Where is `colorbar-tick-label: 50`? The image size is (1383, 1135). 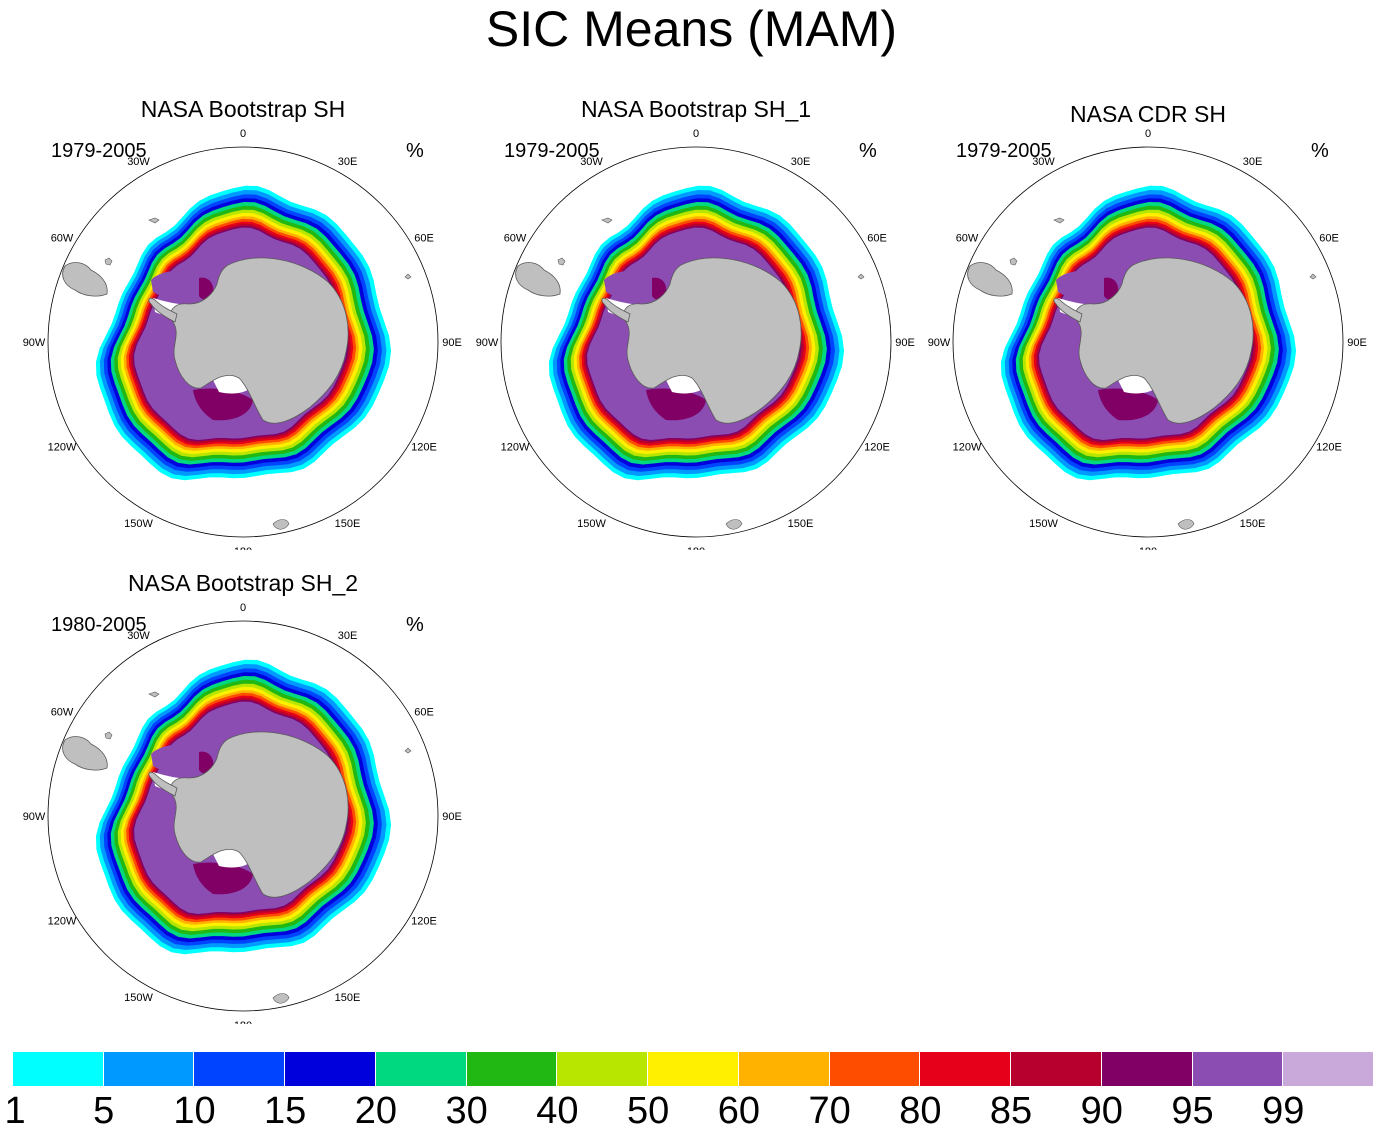 colorbar-tick-label: 50 is located at coordinates (648, 1111).